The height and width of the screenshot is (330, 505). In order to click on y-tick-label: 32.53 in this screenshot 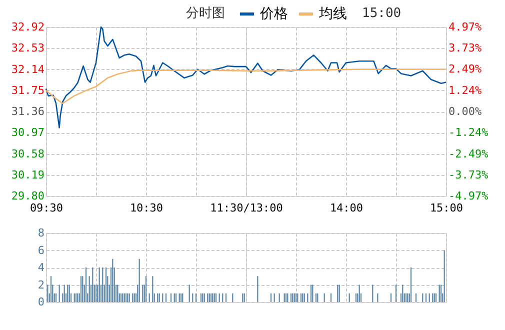, I will do `click(27, 48)`.